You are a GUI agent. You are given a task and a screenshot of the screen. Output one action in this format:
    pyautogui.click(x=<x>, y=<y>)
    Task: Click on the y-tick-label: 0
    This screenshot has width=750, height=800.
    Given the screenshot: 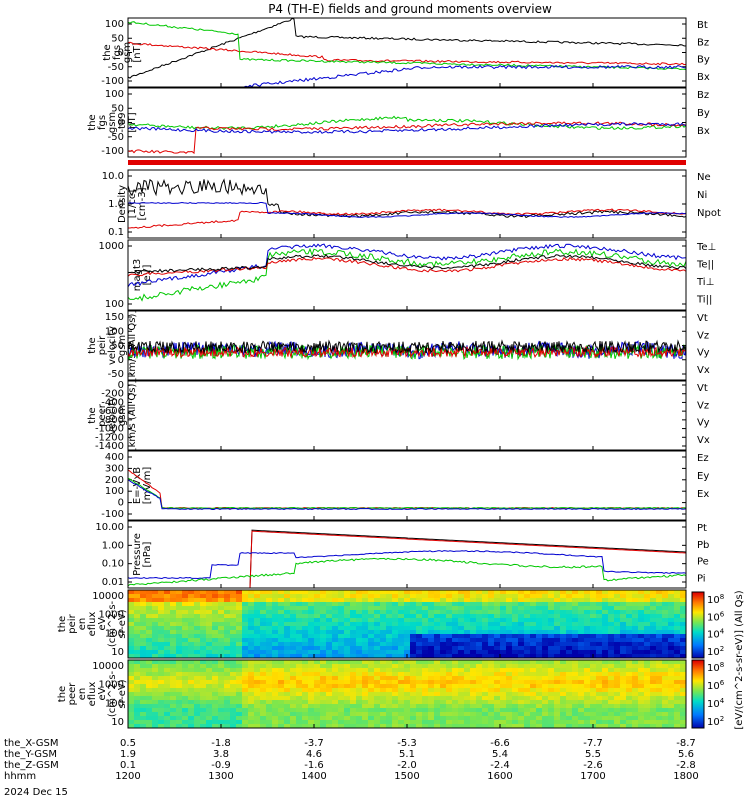 What is the action you would take?
    pyautogui.click(x=121, y=385)
    